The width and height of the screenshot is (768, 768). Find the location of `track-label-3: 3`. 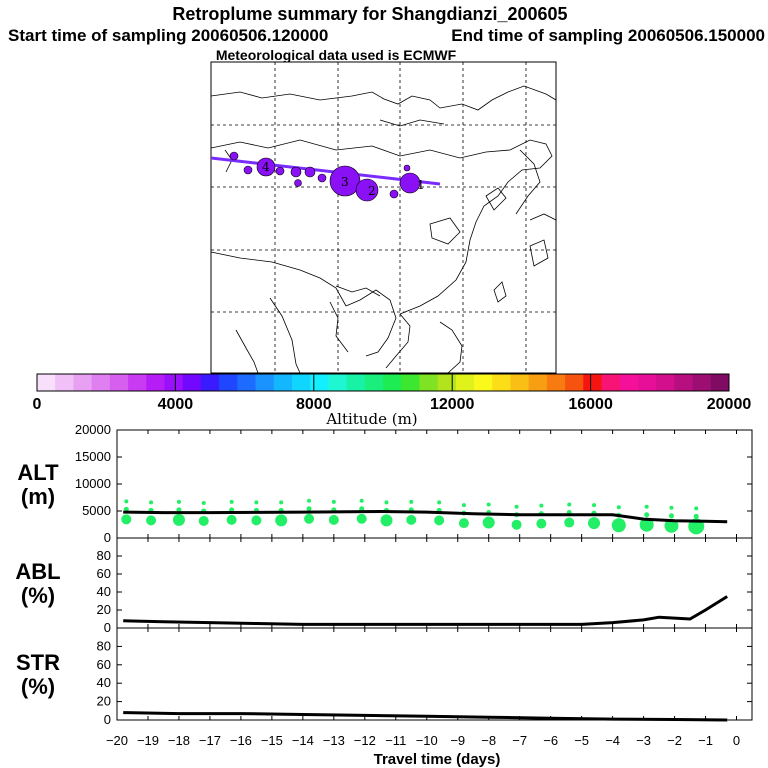

track-label-3: 3 is located at coordinates (345, 182).